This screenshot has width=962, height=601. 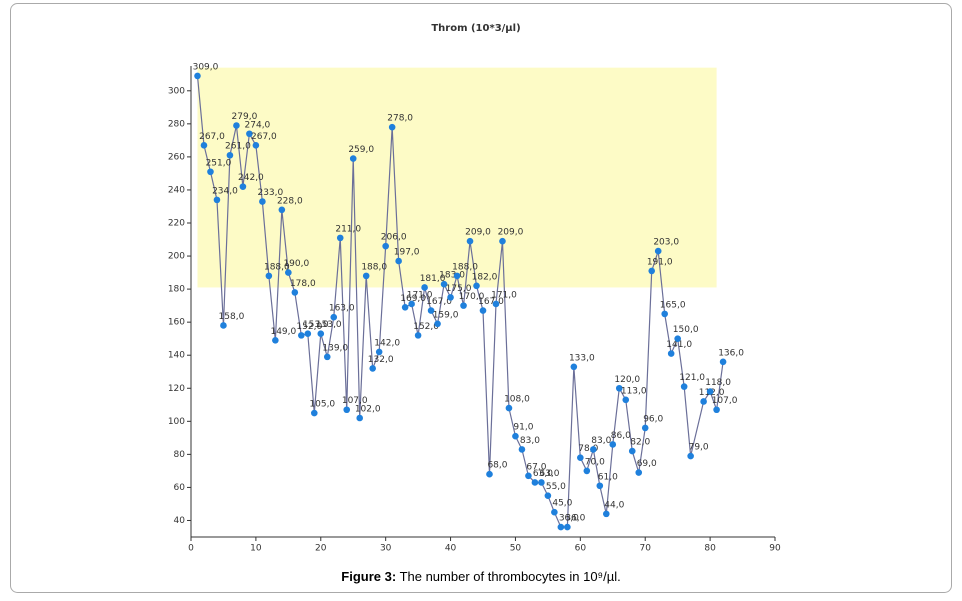 What do you see at coordinates (296, 264) in the screenshot?
I see `data-label: 190,0` at bounding box center [296, 264].